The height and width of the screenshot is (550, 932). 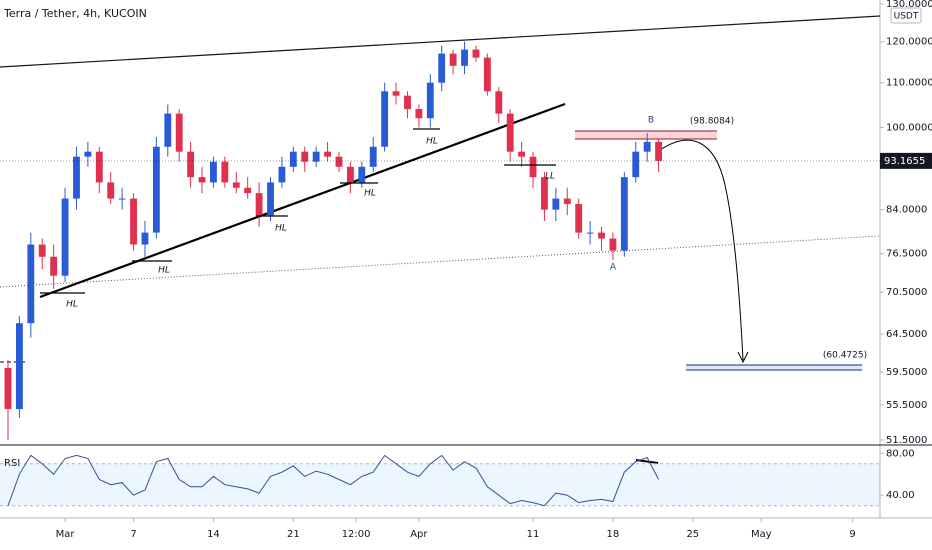 What do you see at coordinates (909, 83) in the screenshot?
I see `y-tick-label: 110.0000` at bounding box center [909, 83].